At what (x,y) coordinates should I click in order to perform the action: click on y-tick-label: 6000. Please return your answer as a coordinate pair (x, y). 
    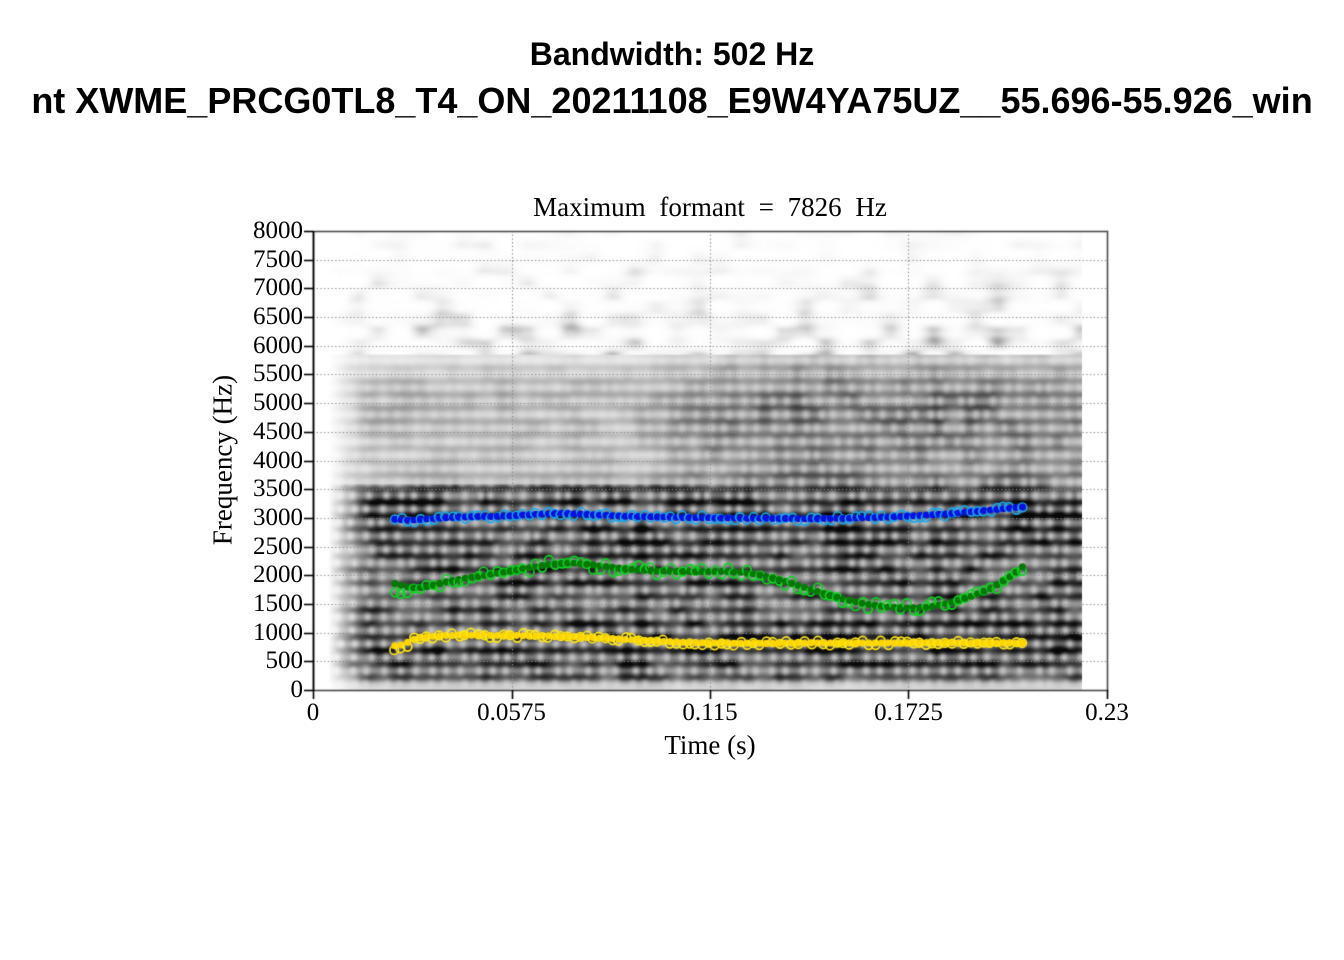
    Looking at the image, I should click on (278, 345).